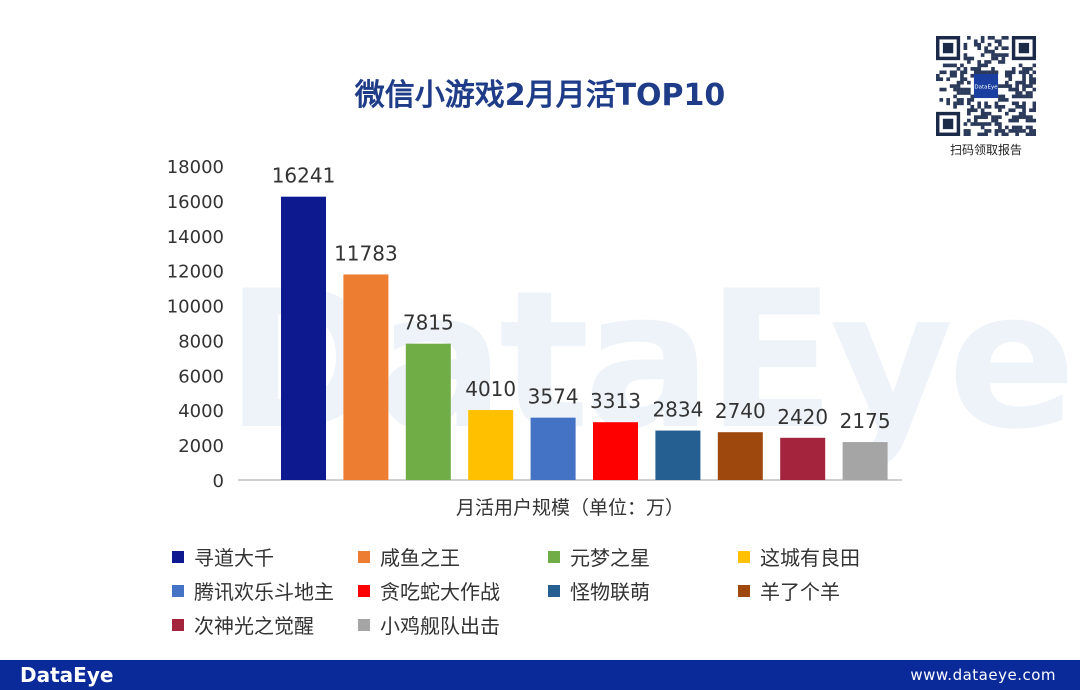 The height and width of the screenshot is (690, 1080). What do you see at coordinates (983, 675) in the screenshot?
I see `footer-url-link: www.dataeye.com` at bounding box center [983, 675].